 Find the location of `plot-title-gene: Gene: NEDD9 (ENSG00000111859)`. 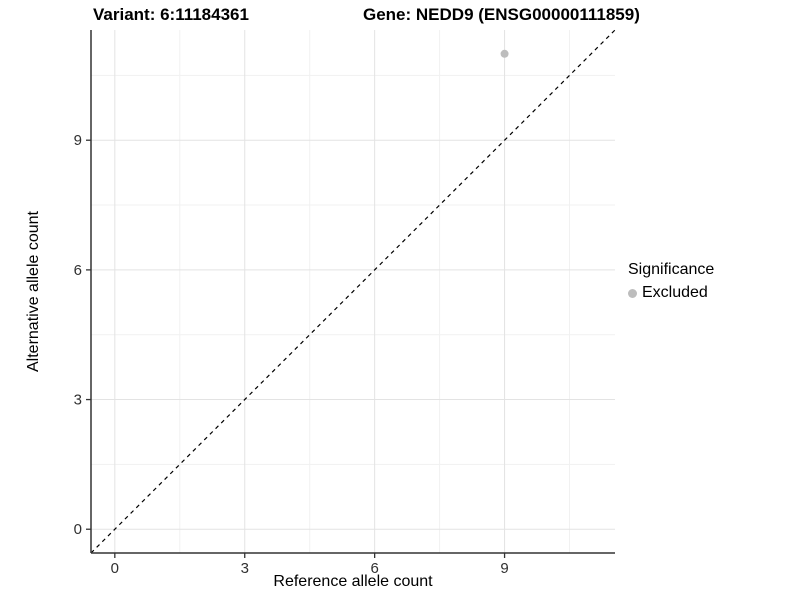

plot-title-gene: Gene: NEDD9 (ENSG00000111859) is located at coordinates (501, 14).